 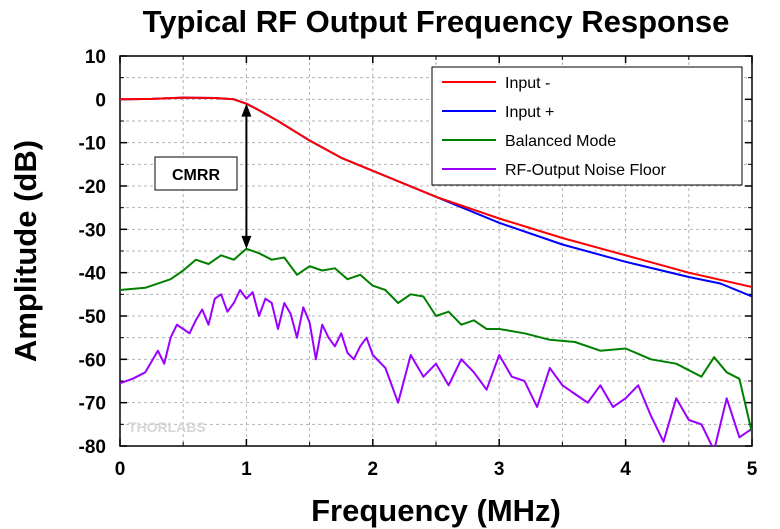 I want to click on y-tick-label: -60, so click(x=92, y=360).